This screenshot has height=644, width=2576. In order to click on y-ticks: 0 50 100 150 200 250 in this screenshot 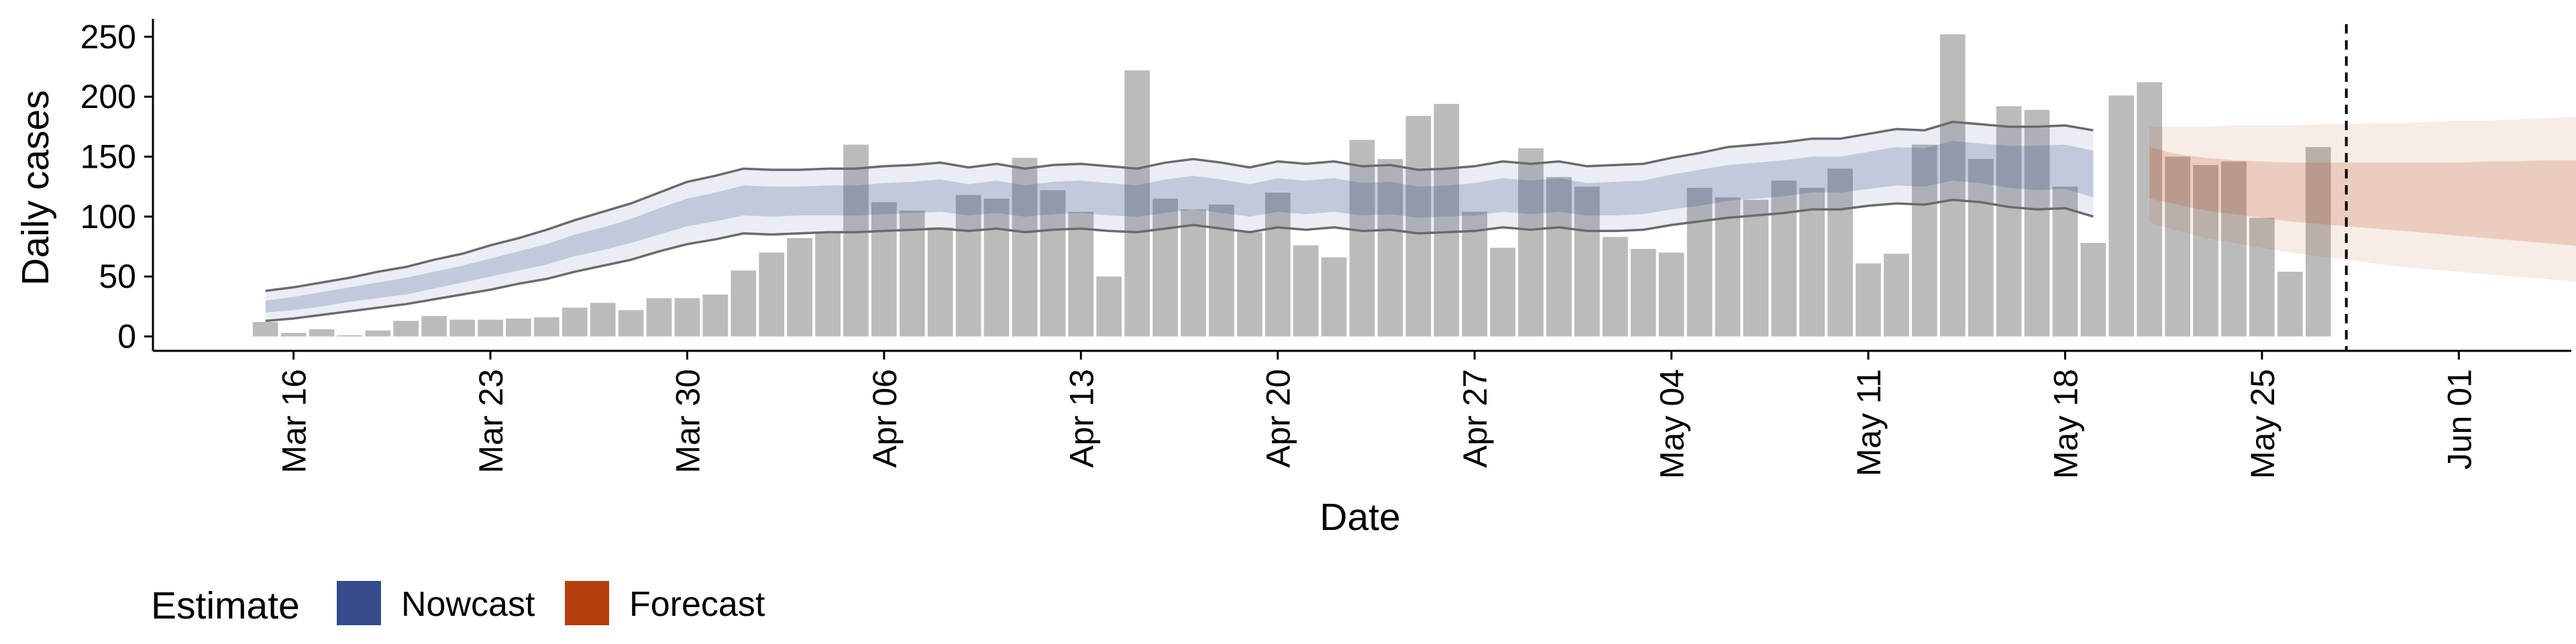, I will do `click(116, 187)`.